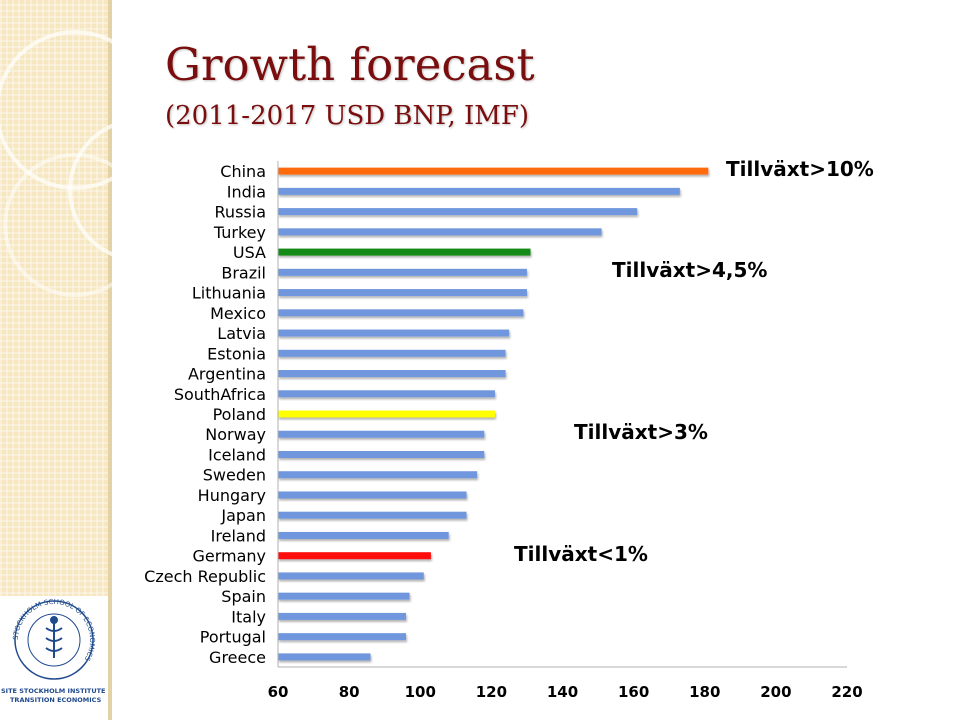  Describe the element at coordinates (800, 169) in the screenshot. I see `annotation-label: Tillväxt>10%` at that location.